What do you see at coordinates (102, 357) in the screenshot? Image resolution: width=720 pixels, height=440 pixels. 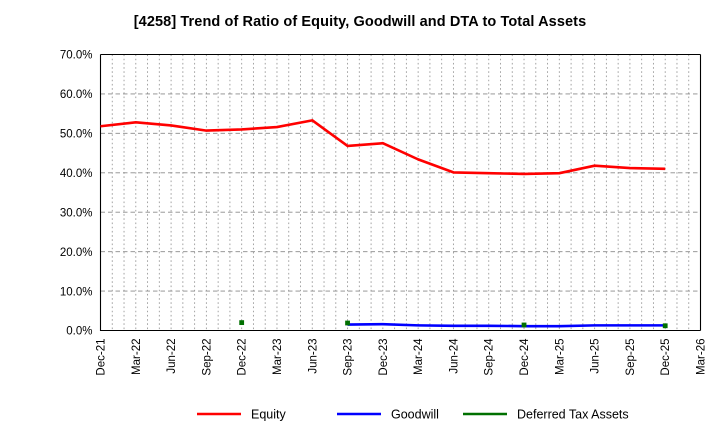 I see `x-axis-tick-label: Dec-21` at bounding box center [102, 357].